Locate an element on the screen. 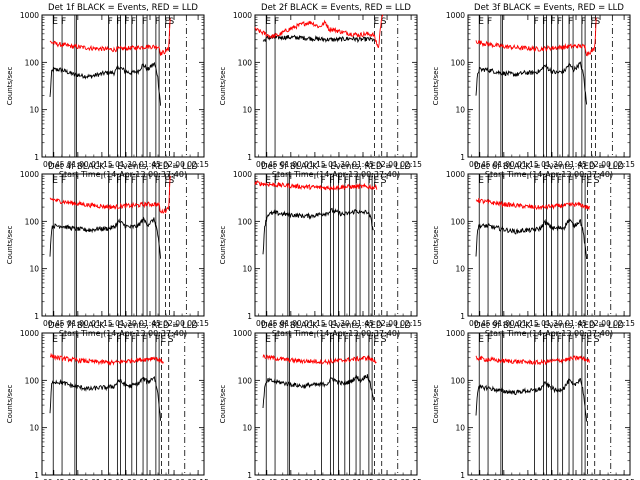  panel-title: Det 7f BLACK = Events, RED = LLD is located at coordinates (123, 326).